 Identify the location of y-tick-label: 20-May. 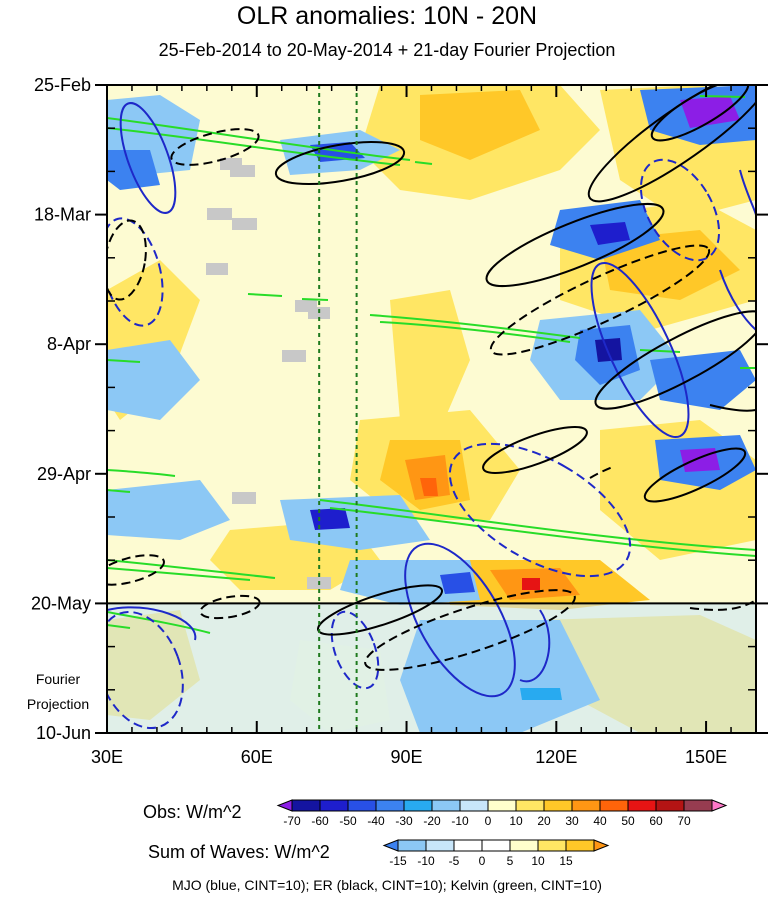
(61, 603).